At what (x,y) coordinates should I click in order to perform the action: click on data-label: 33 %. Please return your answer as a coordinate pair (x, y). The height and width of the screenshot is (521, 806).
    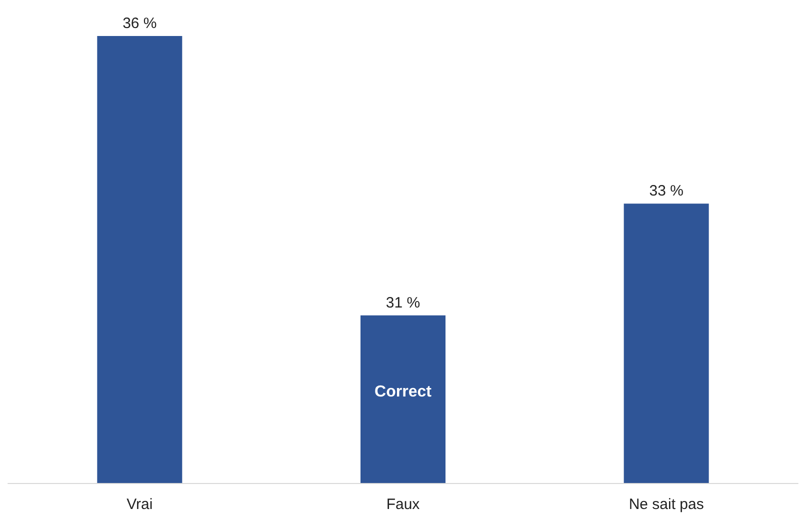
    Looking at the image, I should click on (666, 191).